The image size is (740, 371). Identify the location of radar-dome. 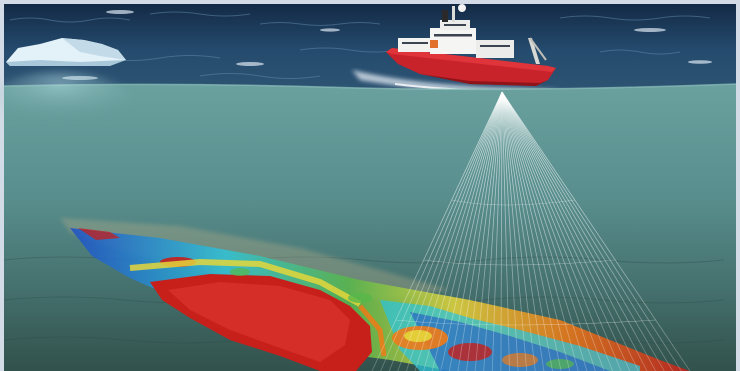
(462, 8).